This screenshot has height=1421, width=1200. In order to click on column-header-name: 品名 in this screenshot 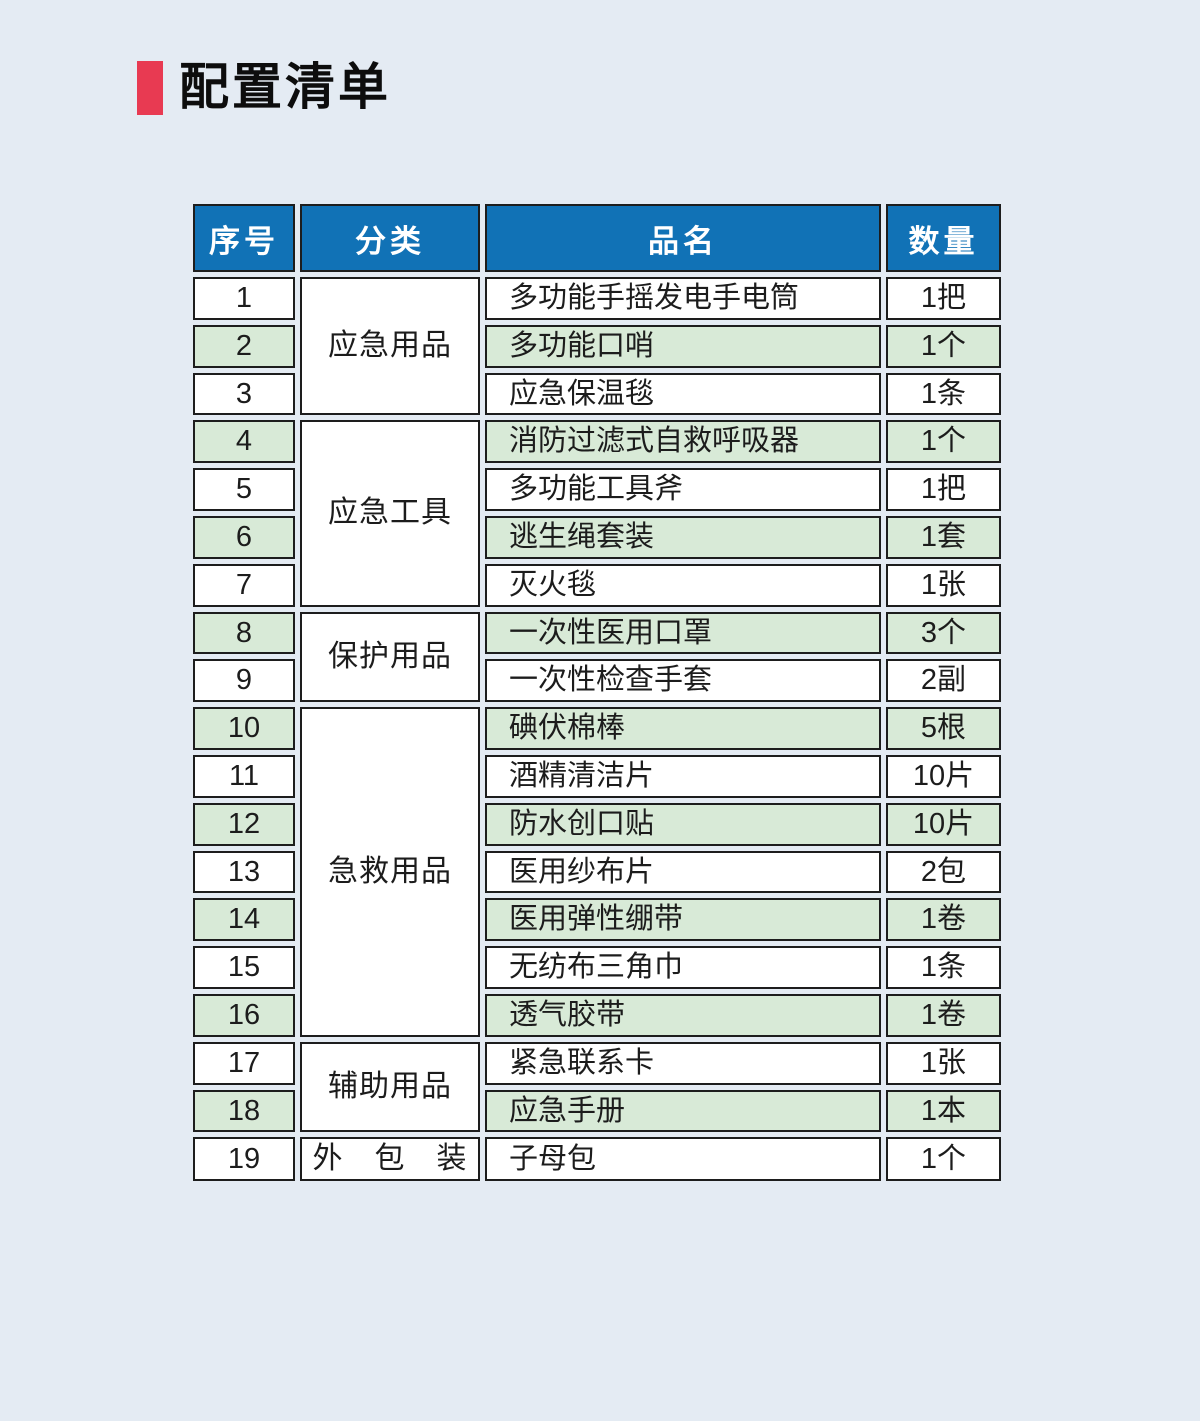, I will do `click(683, 238)`.